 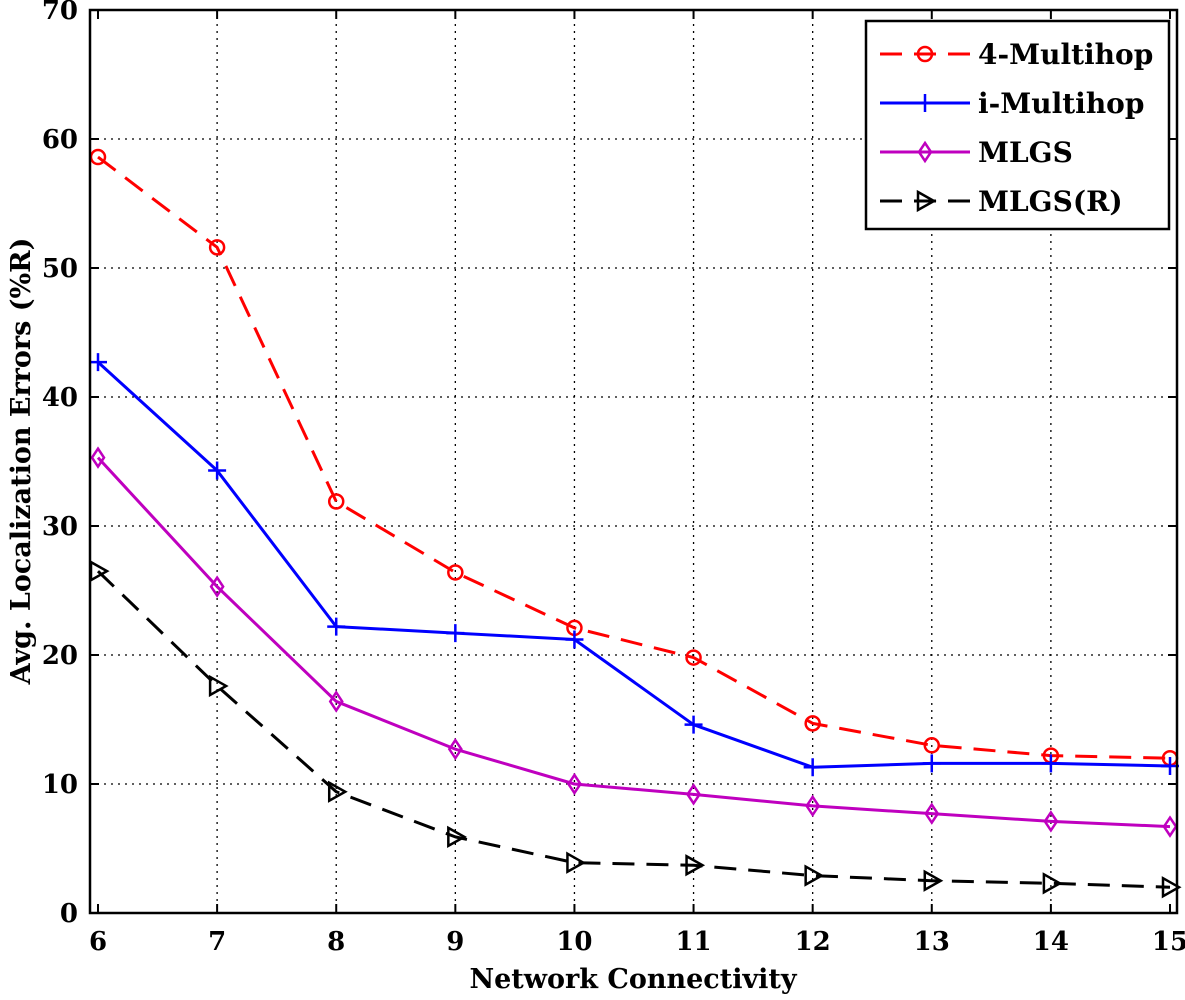 I want to click on x-tick-label: 6, so click(x=98, y=942).